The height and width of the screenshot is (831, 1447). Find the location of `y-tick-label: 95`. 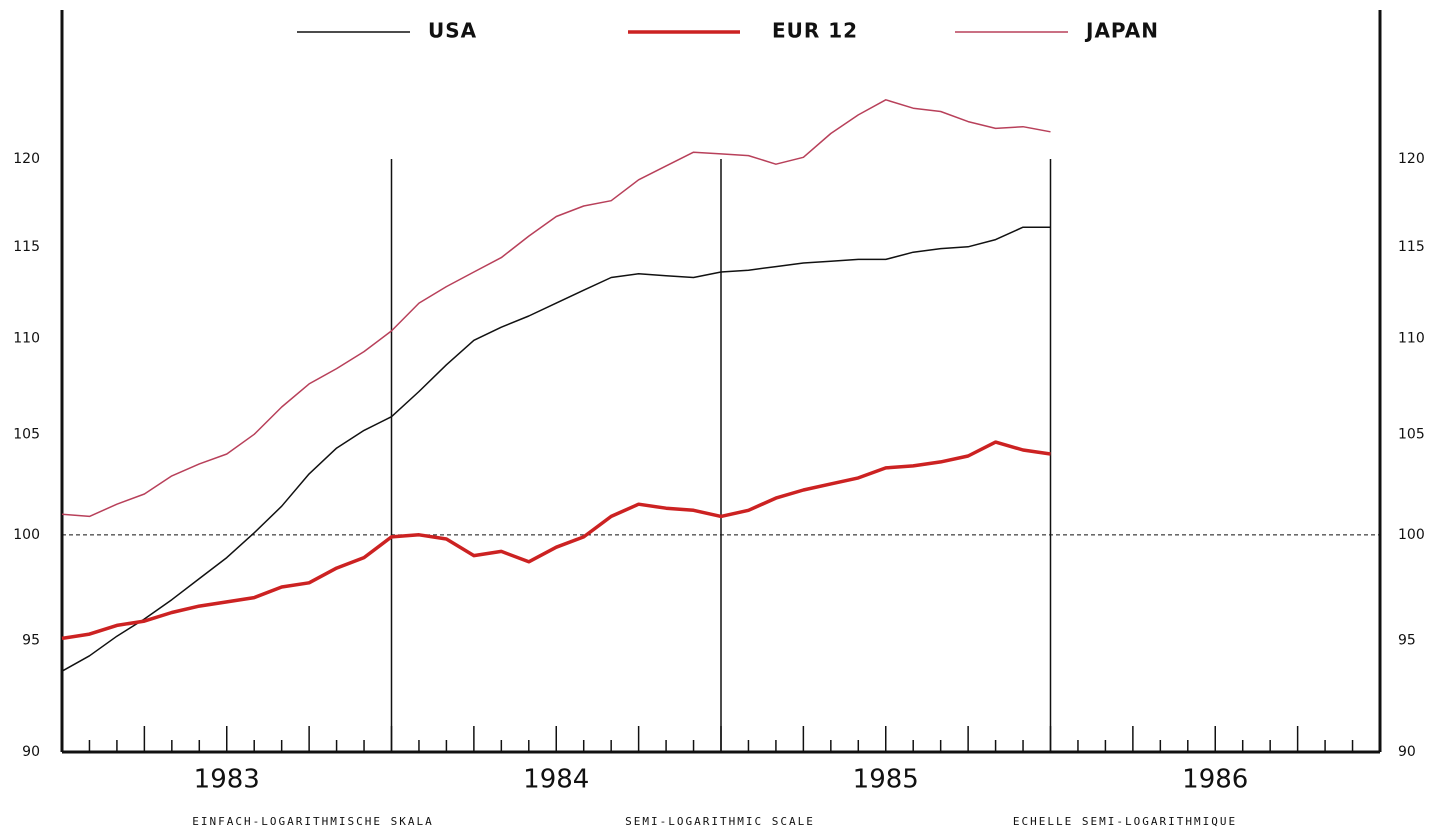

y-tick-label: 95 is located at coordinates (31, 641).